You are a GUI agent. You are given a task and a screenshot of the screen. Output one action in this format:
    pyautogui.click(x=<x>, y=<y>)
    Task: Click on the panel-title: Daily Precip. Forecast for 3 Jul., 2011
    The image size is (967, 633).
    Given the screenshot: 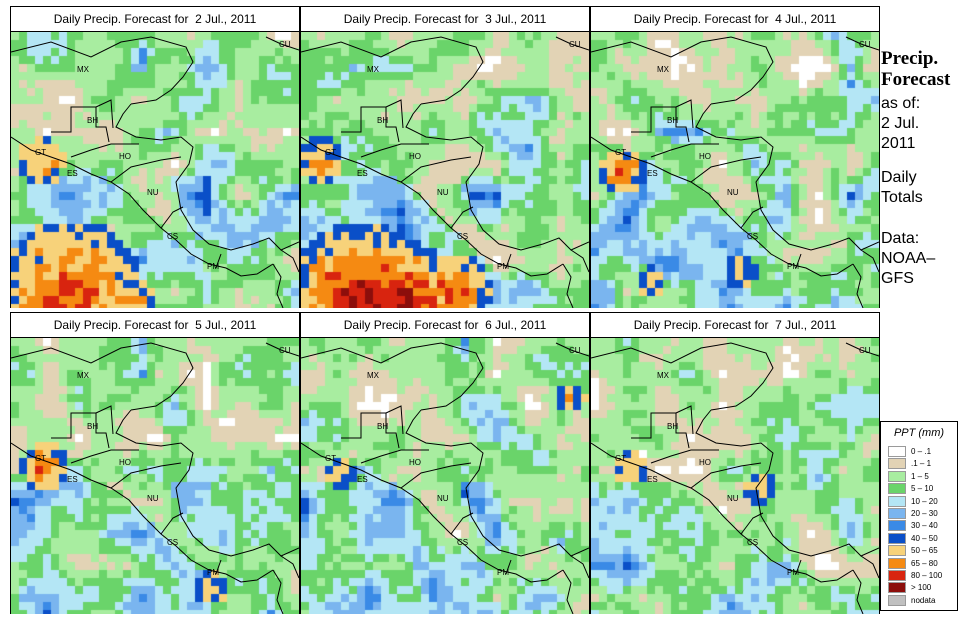 What is the action you would take?
    pyautogui.click(x=445, y=19)
    